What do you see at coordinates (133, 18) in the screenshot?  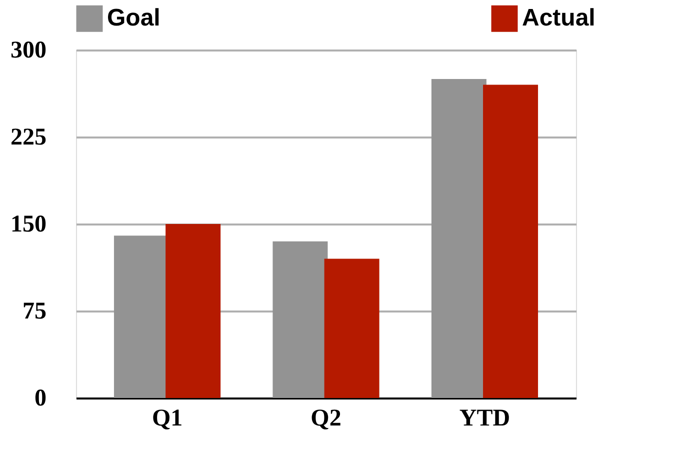 I see `legend-label: Goal` at bounding box center [133, 18].